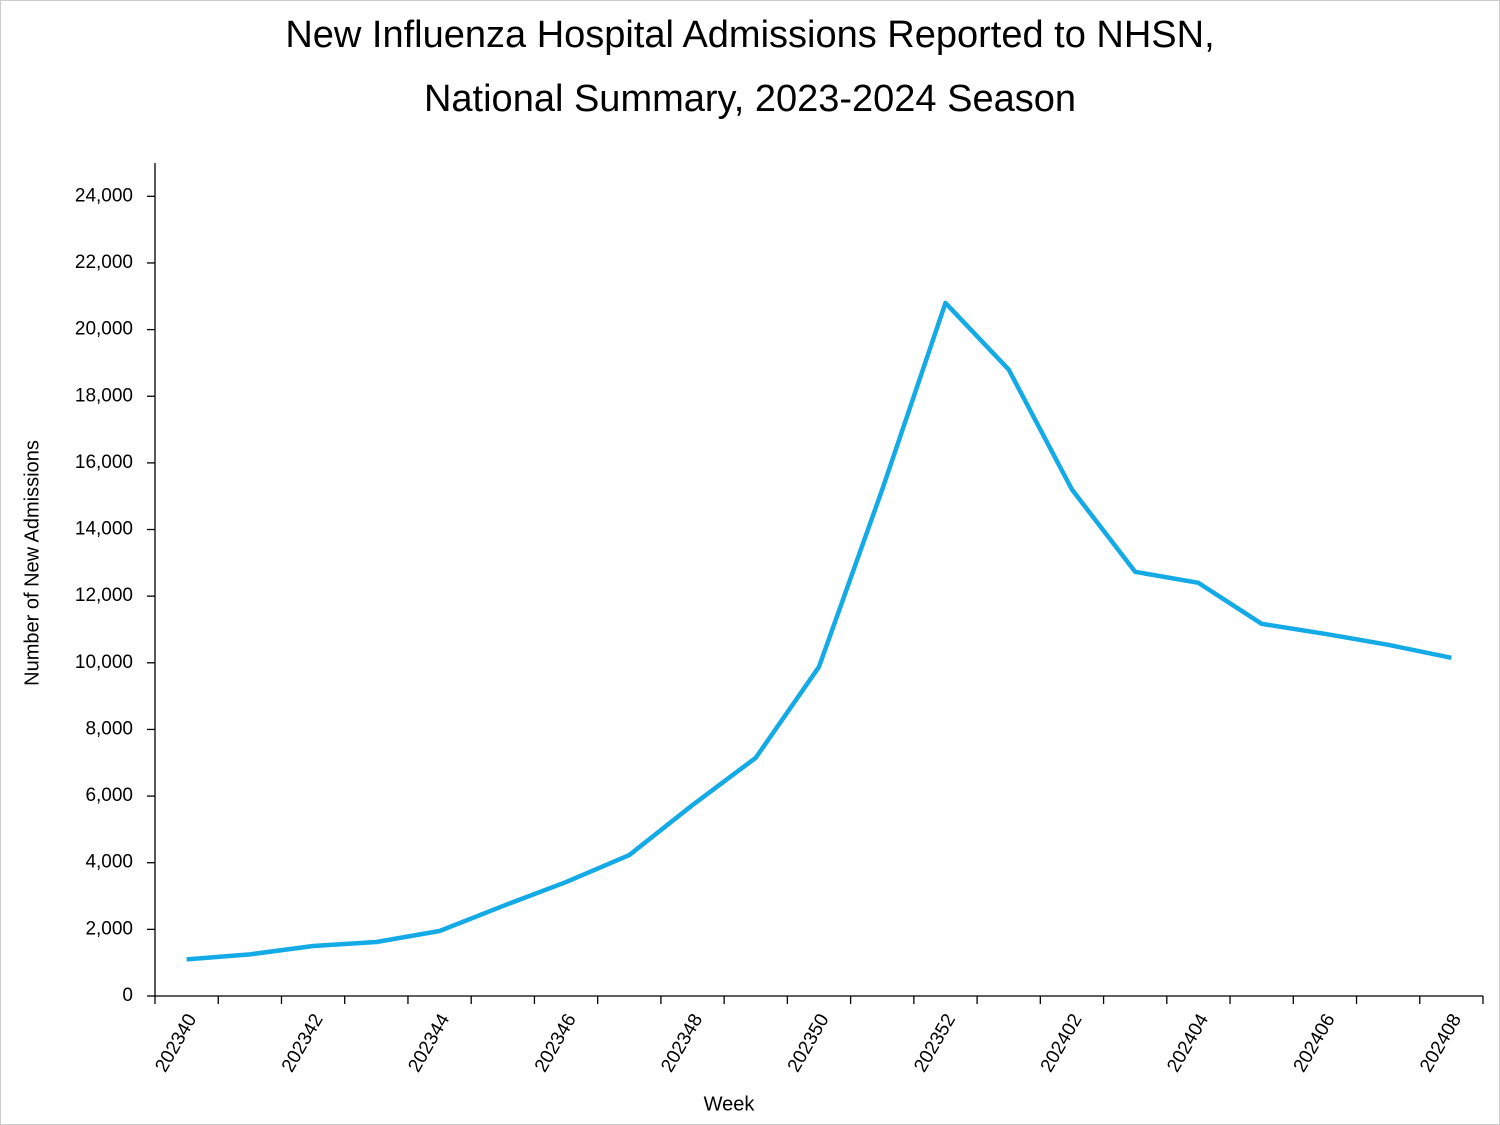 This screenshot has height=1125, width=1500. Describe the element at coordinates (104, 195) in the screenshot. I see `y-tick-label: 24,000` at that location.